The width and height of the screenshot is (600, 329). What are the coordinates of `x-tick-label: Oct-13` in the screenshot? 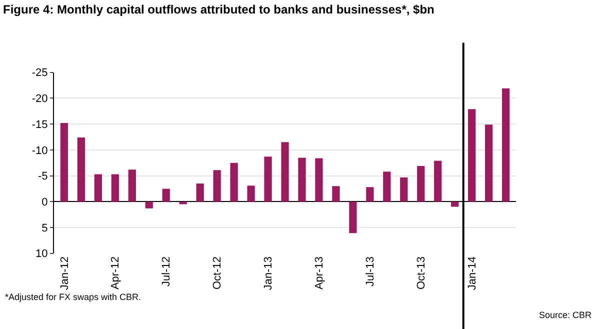 It's located at (421, 273).